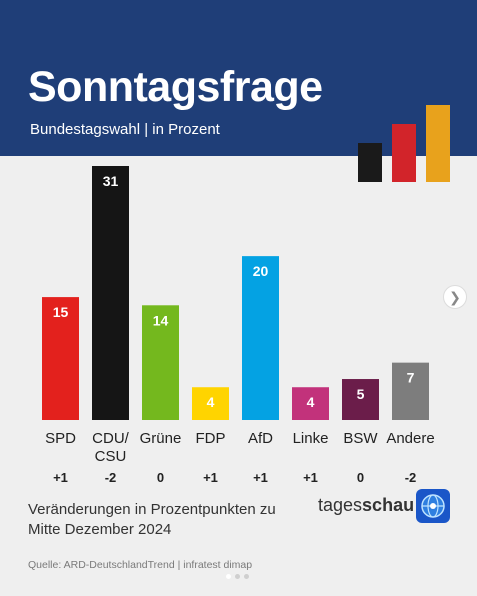 This screenshot has width=477, height=596. What do you see at coordinates (261, 271) in the screenshot?
I see `bar-value-label: 20` at bounding box center [261, 271].